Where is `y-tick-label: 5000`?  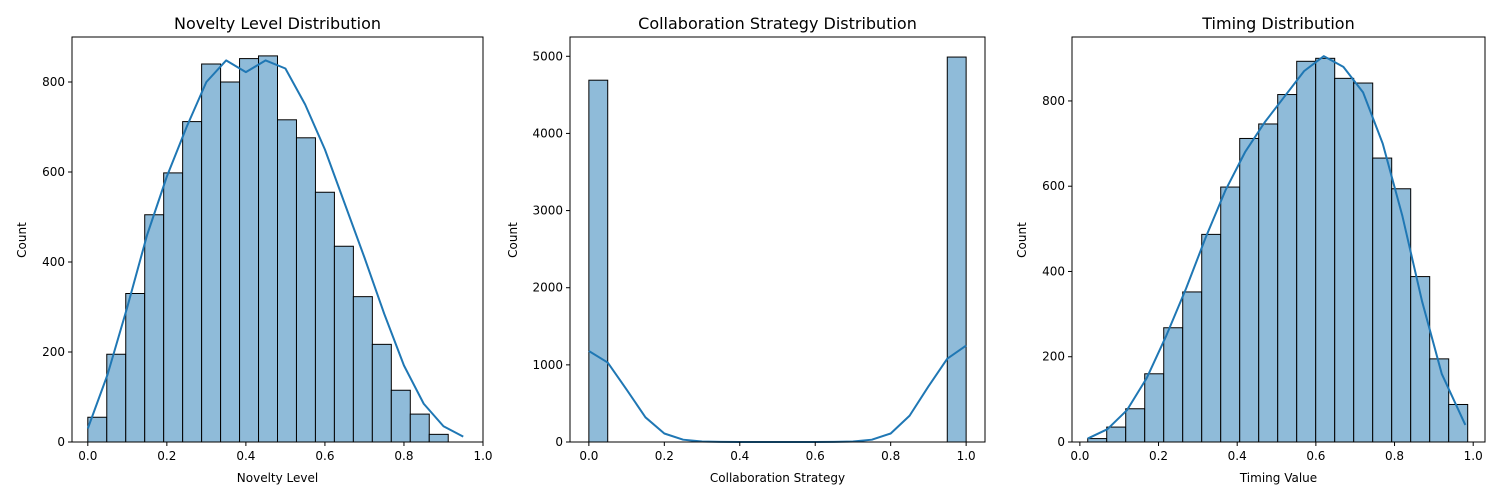
y-tick-label: 5000 is located at coordinates (547, 56).